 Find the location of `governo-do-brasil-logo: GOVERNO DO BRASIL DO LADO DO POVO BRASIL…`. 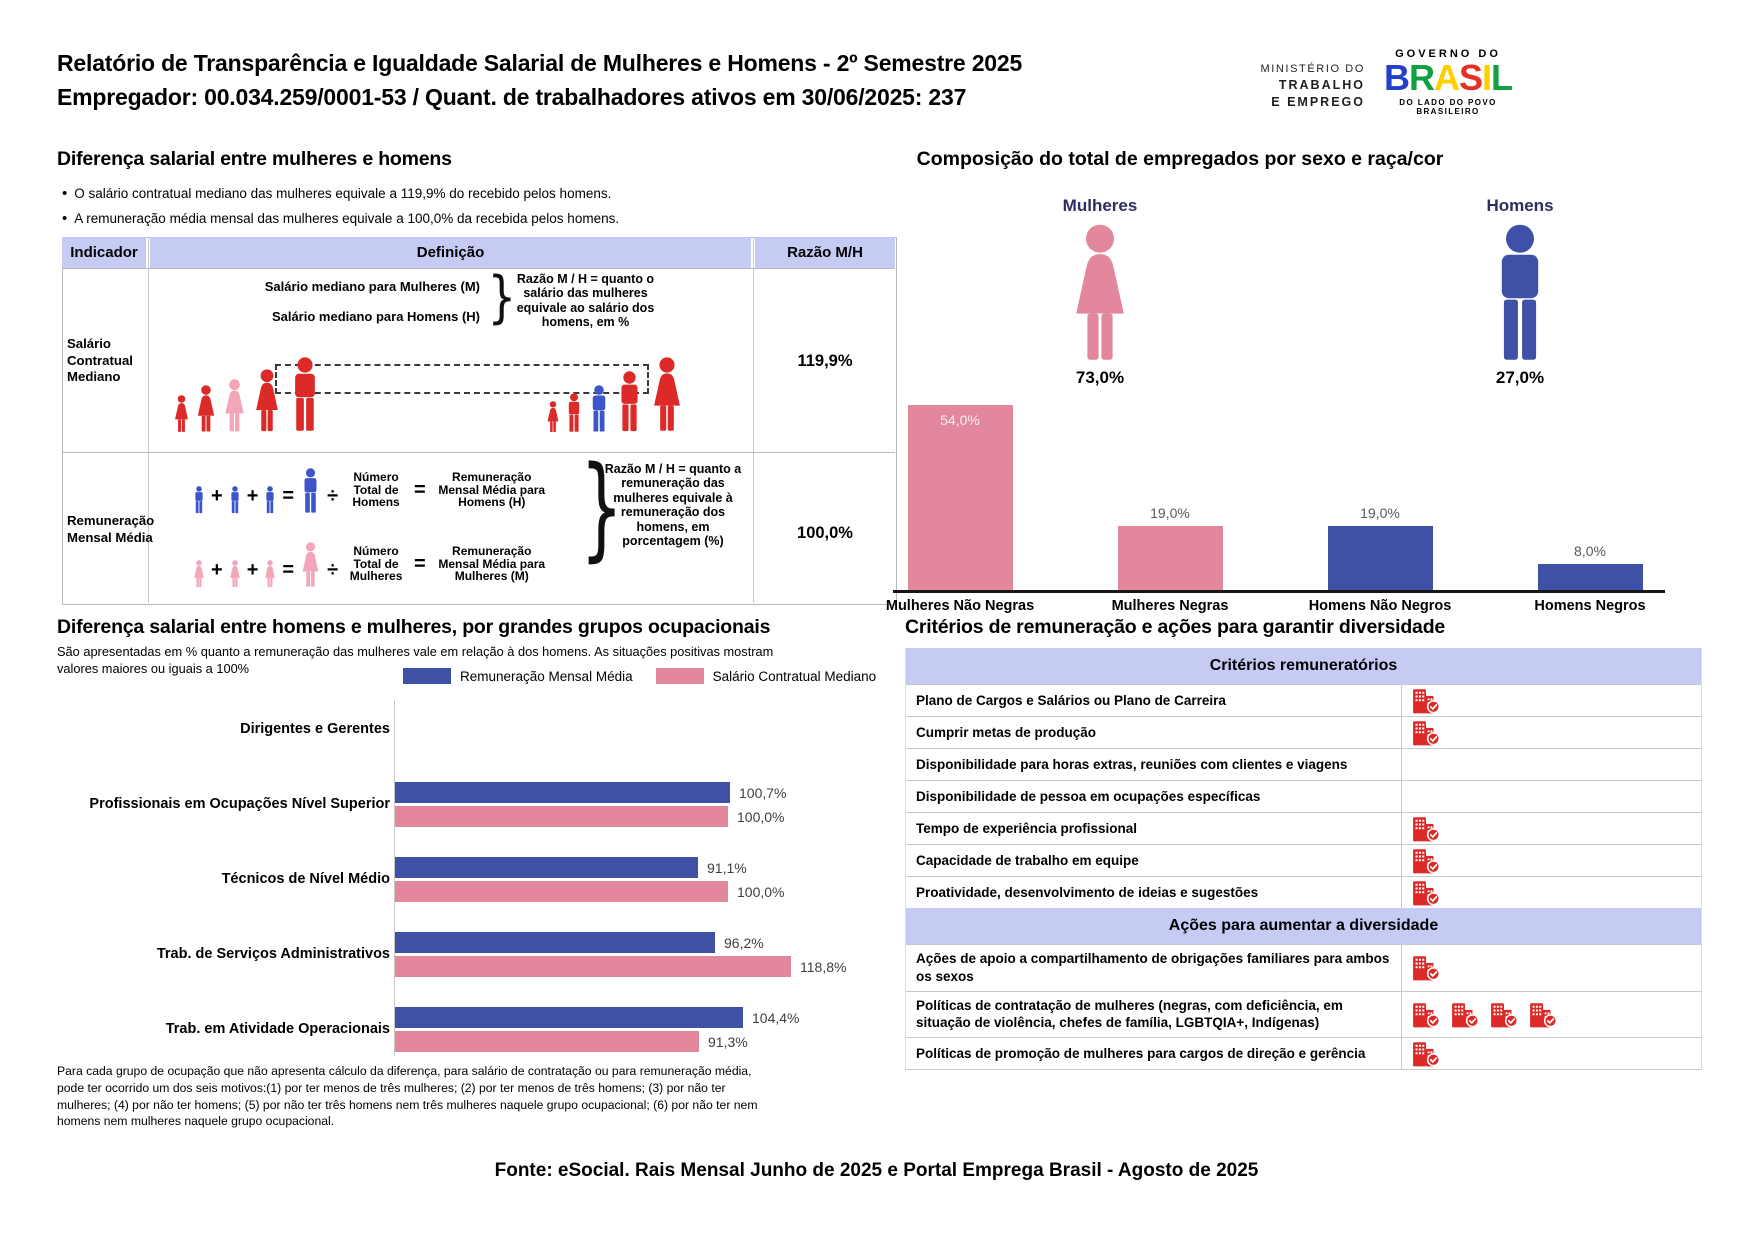

governo-do-brasil-logo: GOVERNO DO BRASIL DO LADO DO POVO BRASIL… is located at coordinates (1448, 82).